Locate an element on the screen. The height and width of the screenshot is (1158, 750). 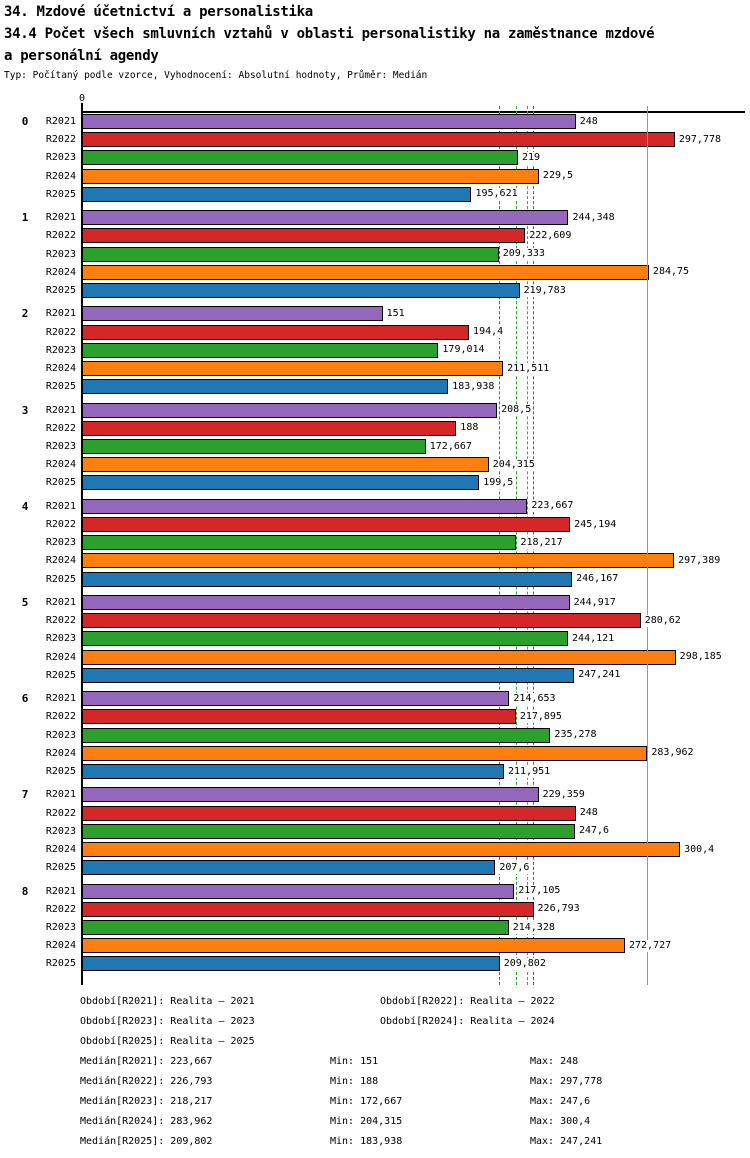
bar-value-label: 272,727 is located at coordinates (650, 945).